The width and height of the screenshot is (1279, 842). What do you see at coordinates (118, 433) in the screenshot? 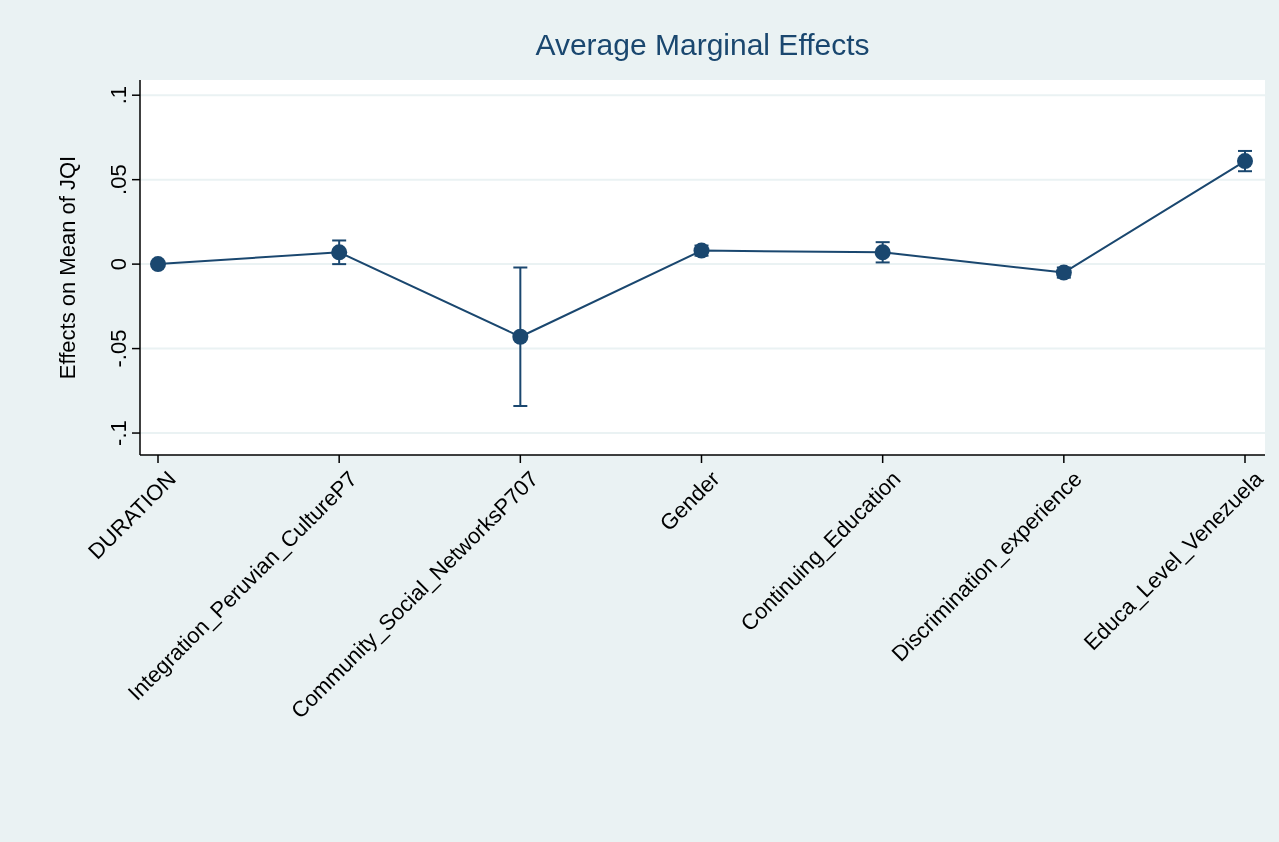
I see `y-tick-label: -.1` at bounding box center [118, 433].